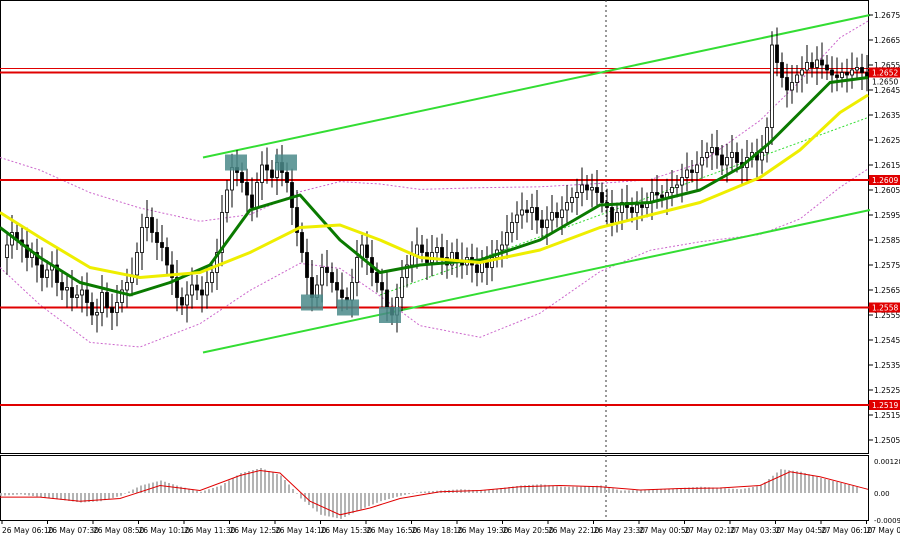 This screenshot has width=900, height=542. Describe the element at coordinates (28, 530) in the screenshot. I see `x-tick-label: 26 May 06:10` at that location.